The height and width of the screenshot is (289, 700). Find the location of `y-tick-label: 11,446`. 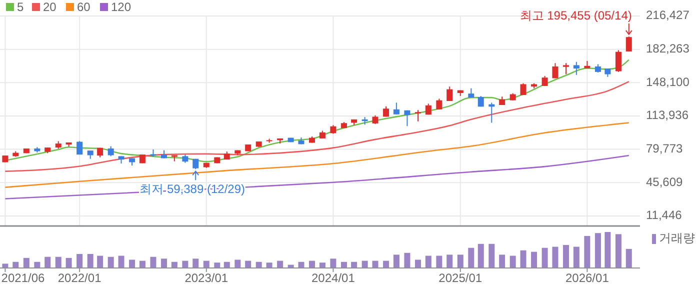

y-tick-label: 11,446 is located at coordinates (664, 215).